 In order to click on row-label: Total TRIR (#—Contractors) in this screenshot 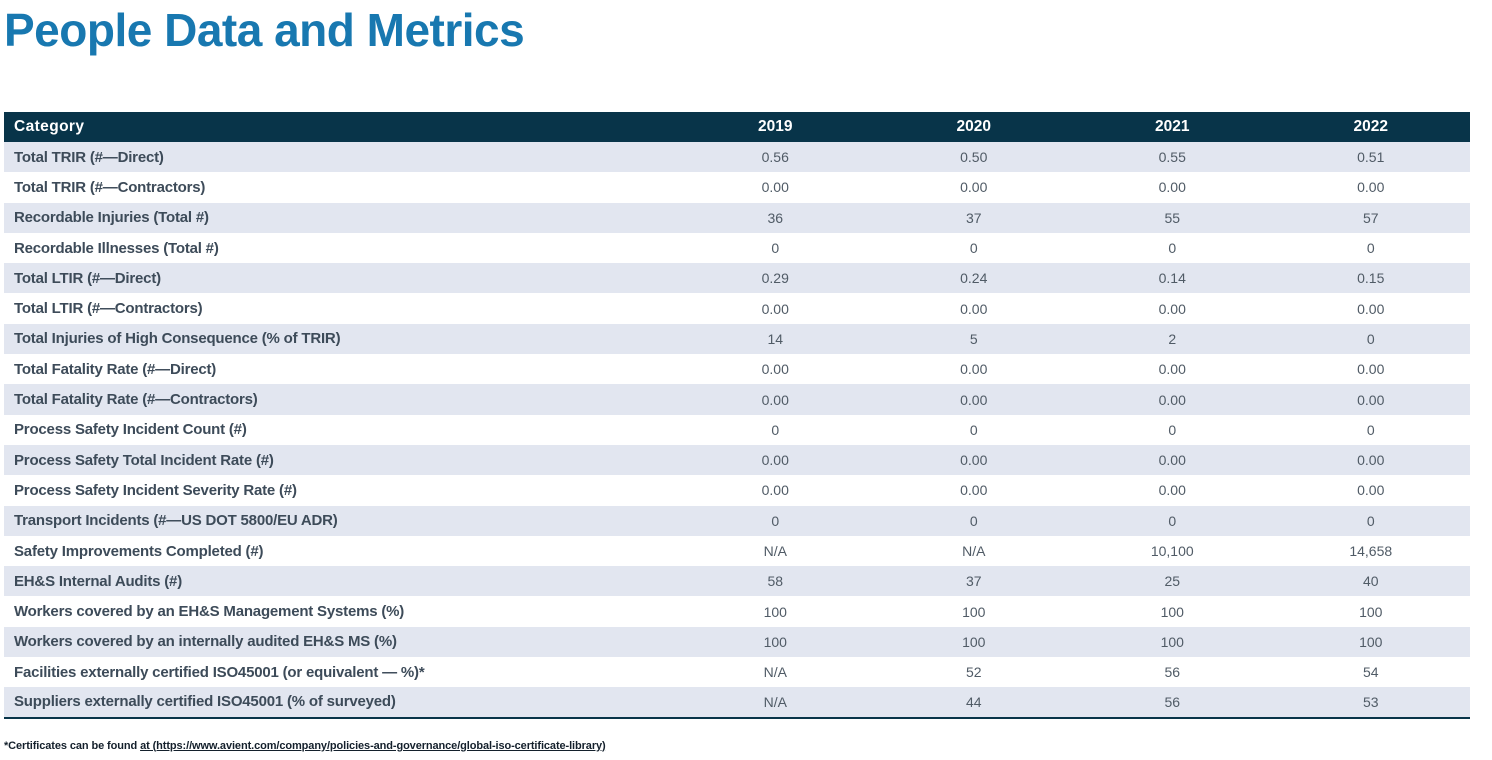, I will do `click(110, 187)`.